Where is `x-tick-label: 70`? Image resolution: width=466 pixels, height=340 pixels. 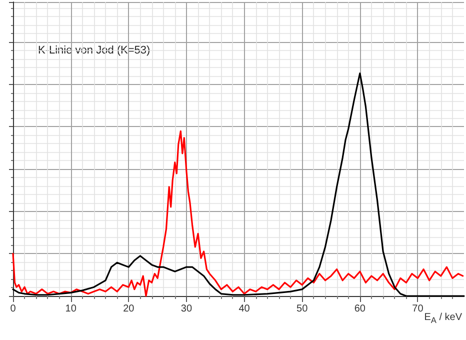 x-tick-label: 70 is located at coordinates (418, 309).